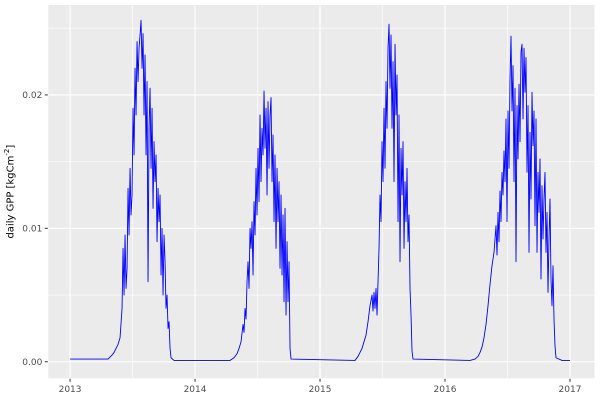 This screenshot has width=600, height=400. Describe the element at coordinates (320, 390) in the screenshot. I see `x-tick-label: 2015` at that location.